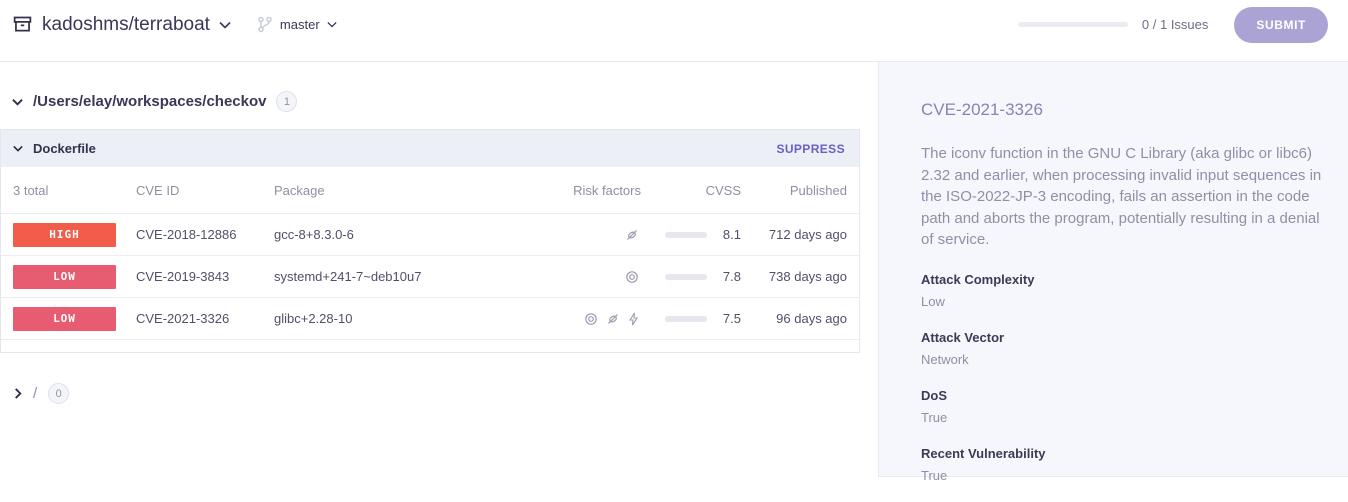 Image resolution: width=1348 pixels, height=502 pixels. What do you see at coordinates (963, 337) in the screenshot?
I see `attribute-label: Attack Vector` at bounding box center [963, 337].